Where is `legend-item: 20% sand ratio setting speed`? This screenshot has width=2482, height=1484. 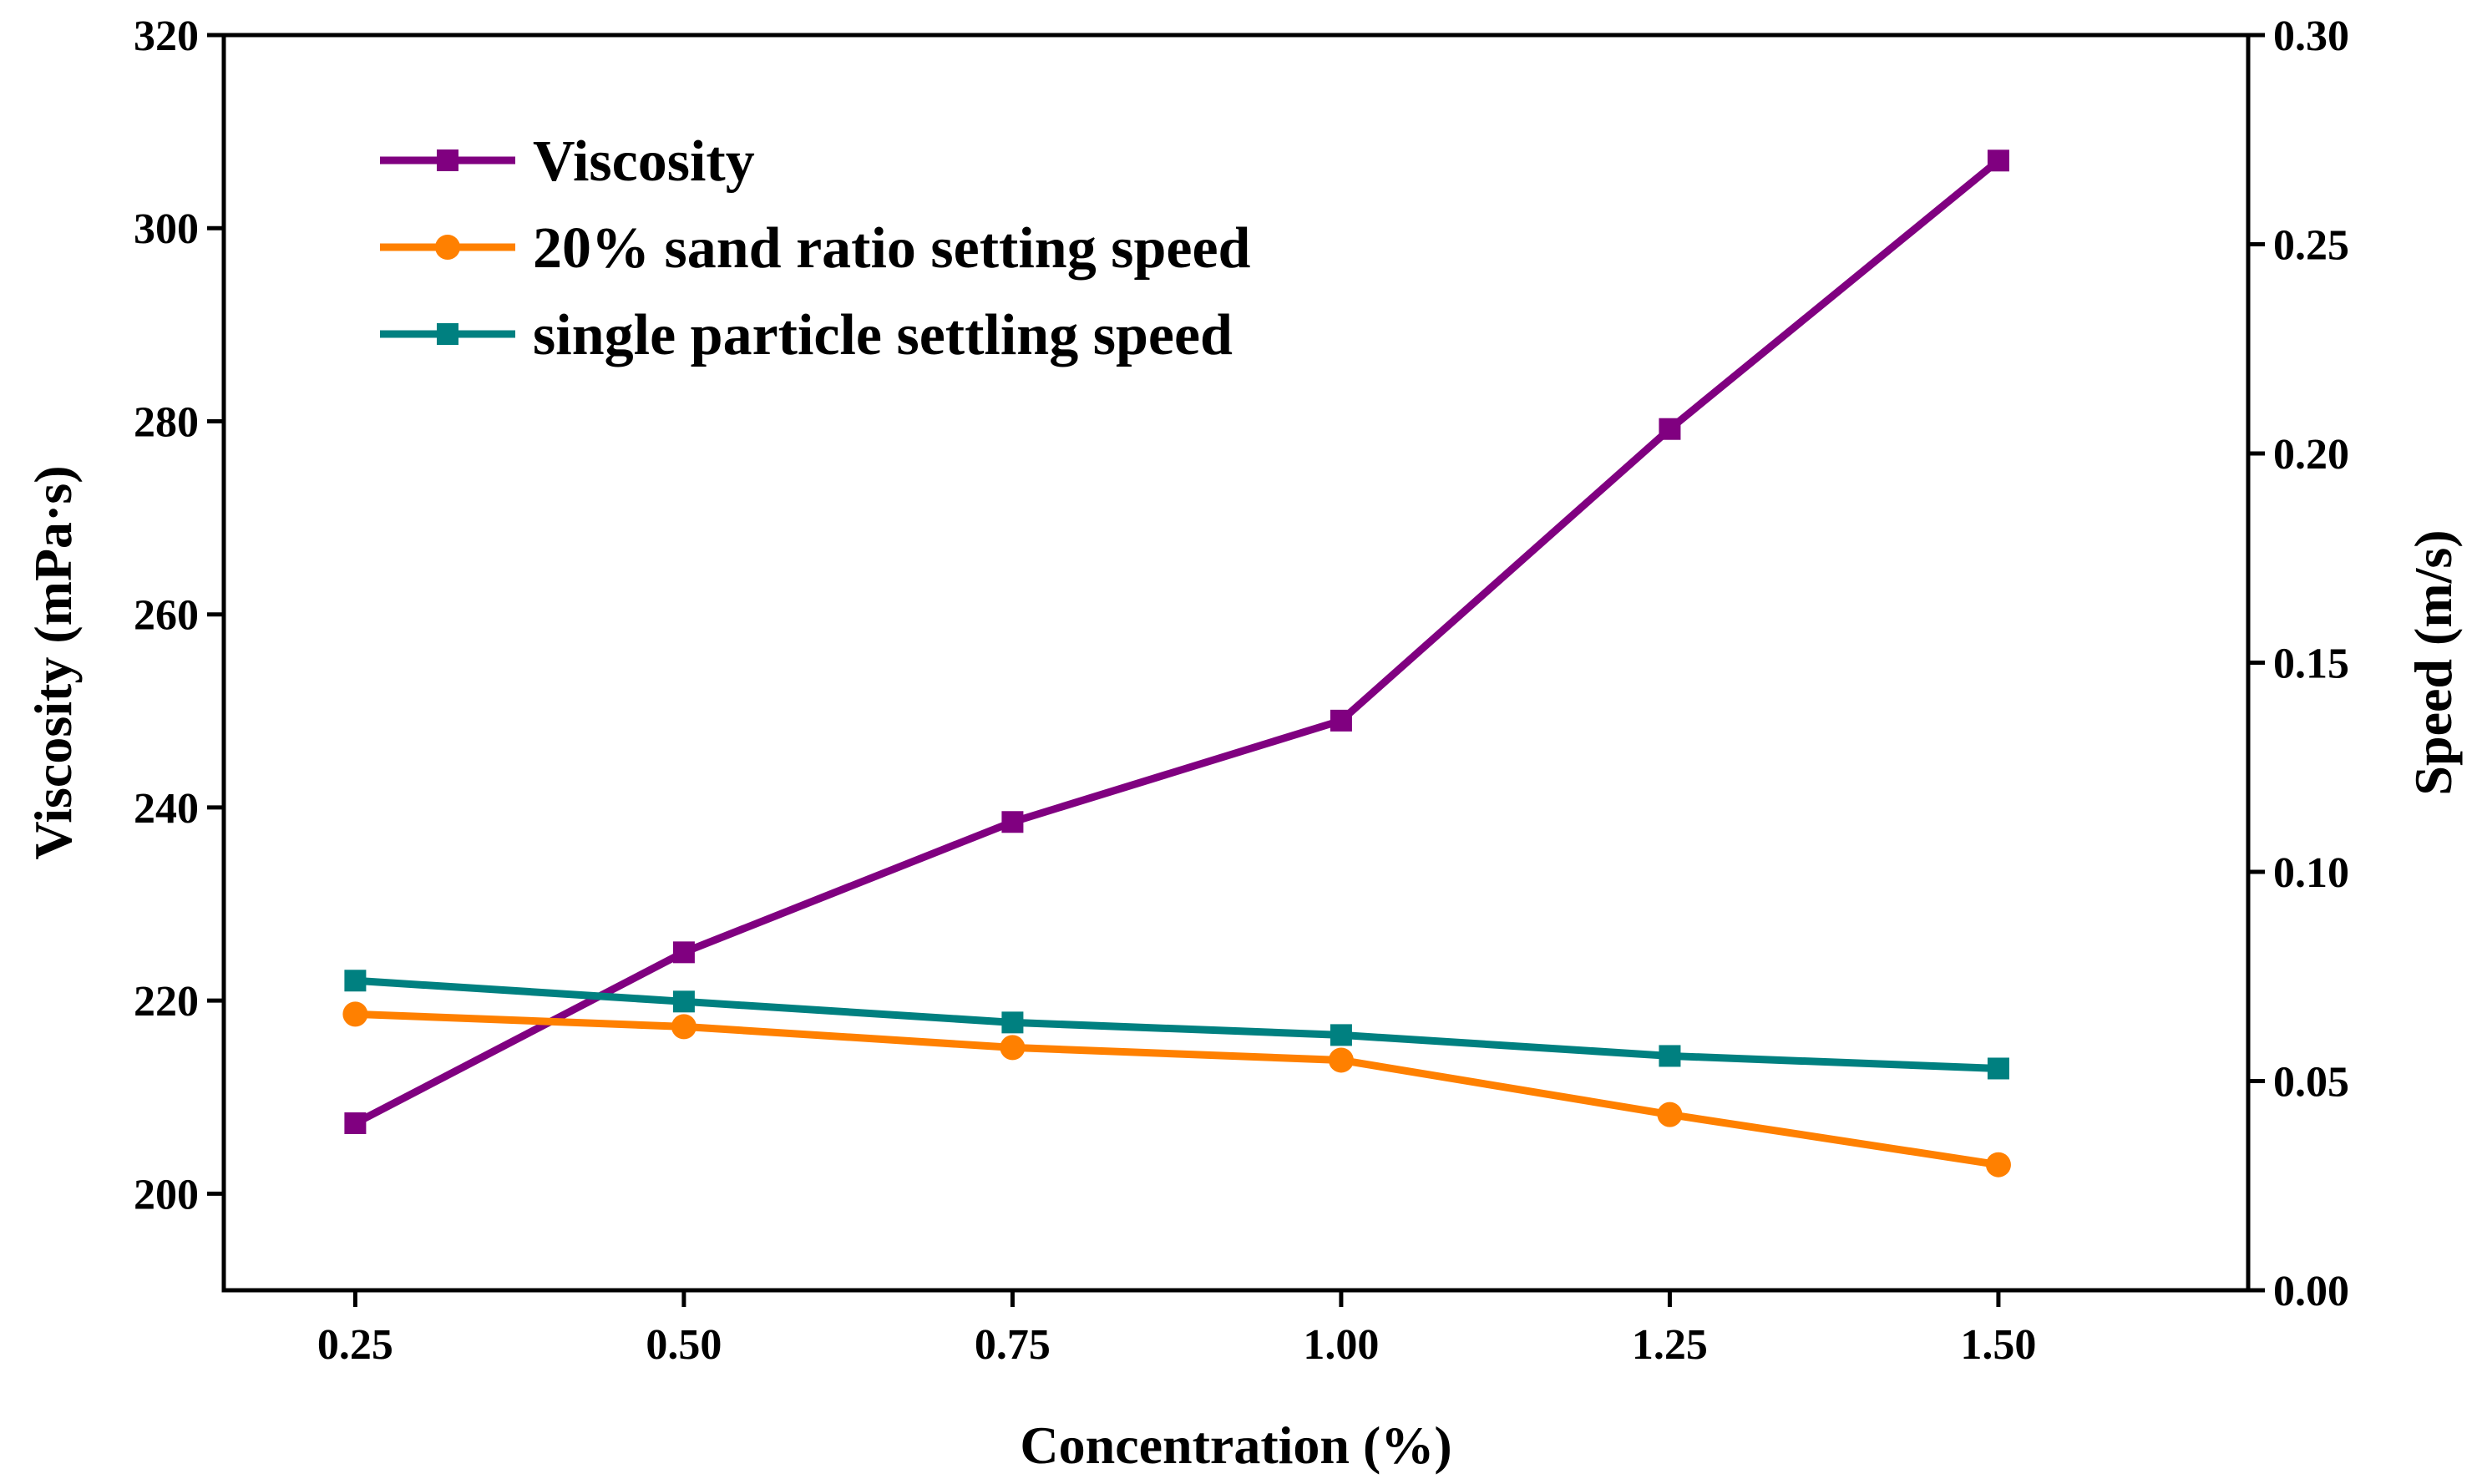
legend-item: 20% sand ratio setting speed is located at coordinates (815, 248).